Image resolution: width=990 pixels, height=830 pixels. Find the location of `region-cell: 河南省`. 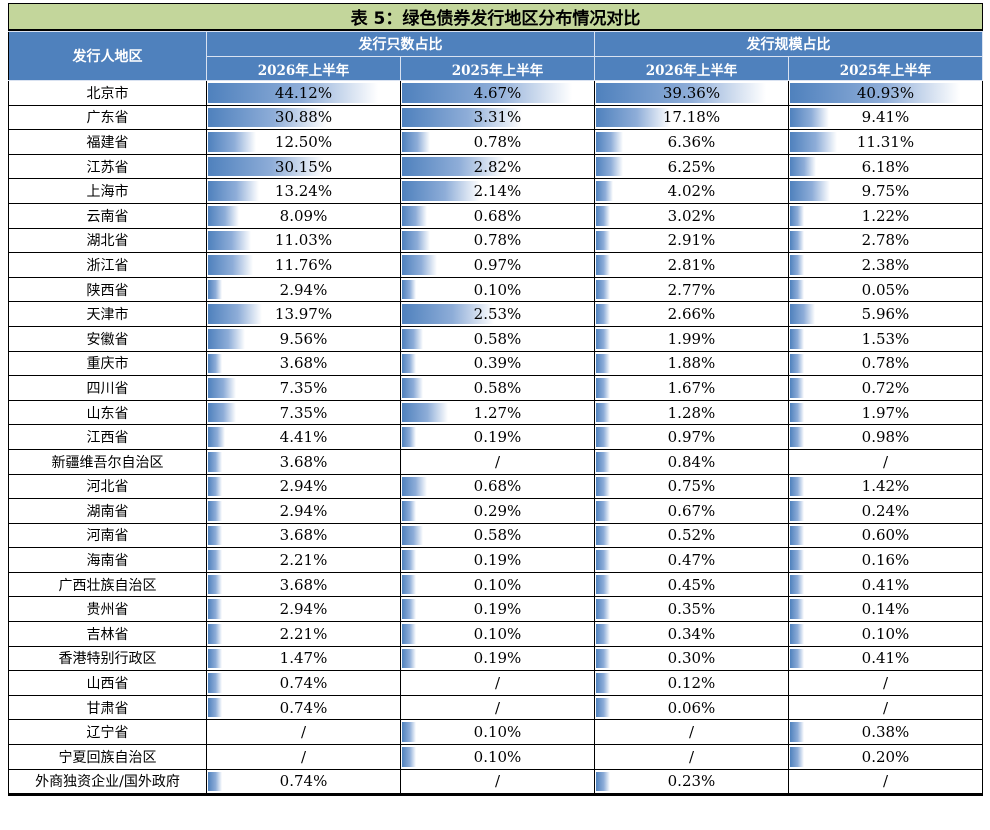

region-cell: 河南省 is located at coordinates (107, 535).